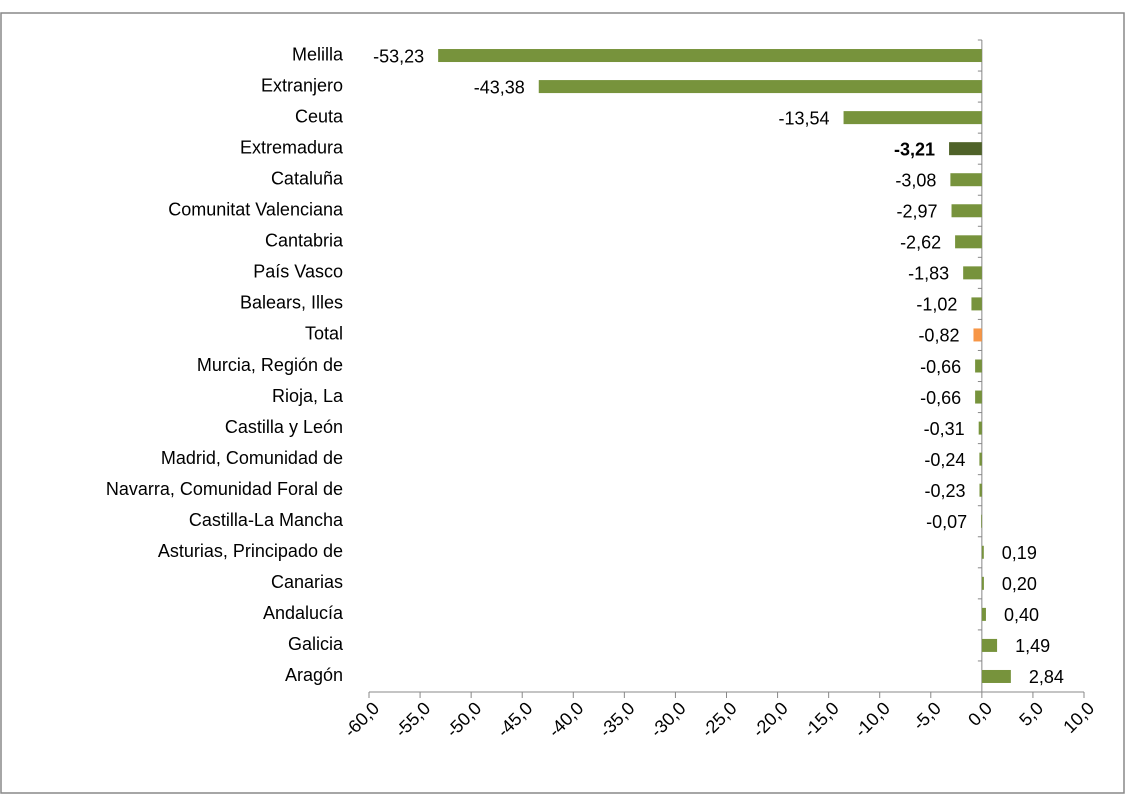 The width and height of the screenshot is (1125, 794). Describe the element at coordinates (316, 644) in the screenshot. I see `y-tick-label: Galicia` at that location.